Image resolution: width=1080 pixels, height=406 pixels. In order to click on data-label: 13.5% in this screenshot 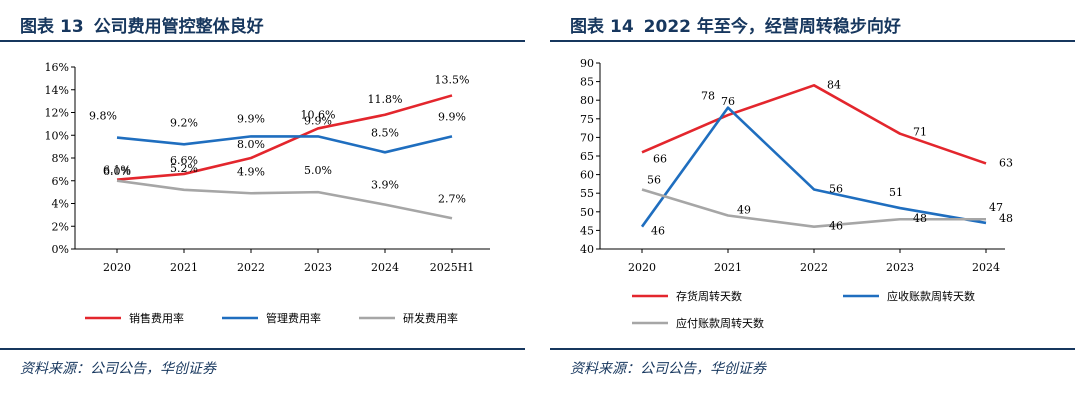, I will do `click(452, 79)`.